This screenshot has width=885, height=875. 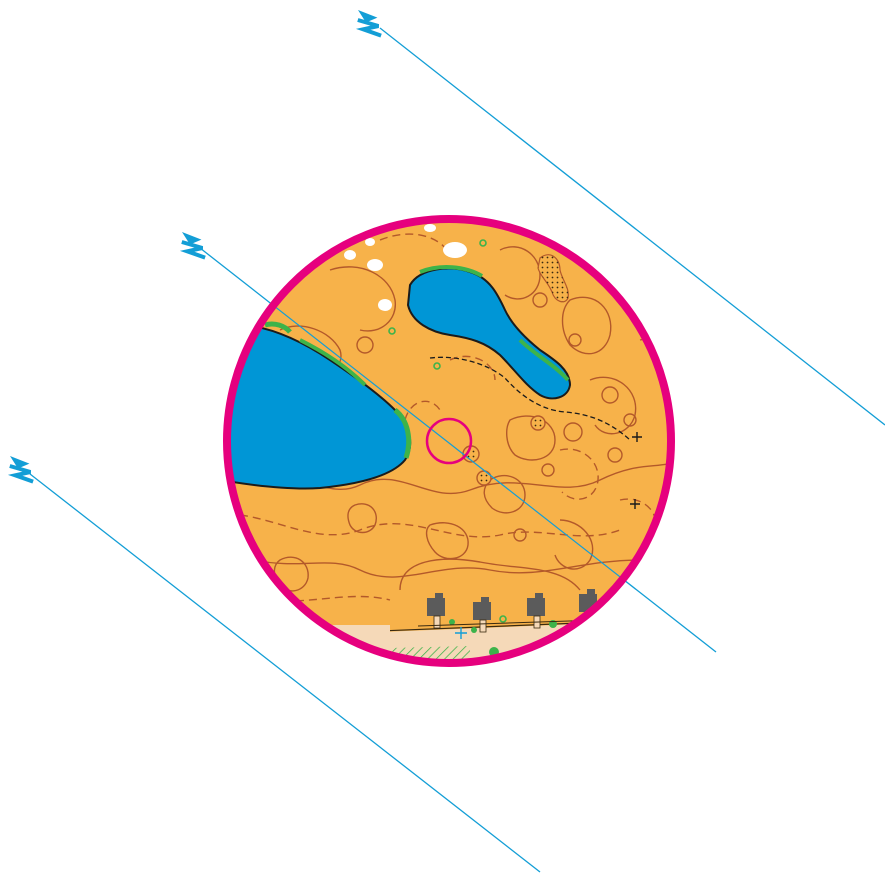 I want to click on cross-markers, so click(x=548, y=535).